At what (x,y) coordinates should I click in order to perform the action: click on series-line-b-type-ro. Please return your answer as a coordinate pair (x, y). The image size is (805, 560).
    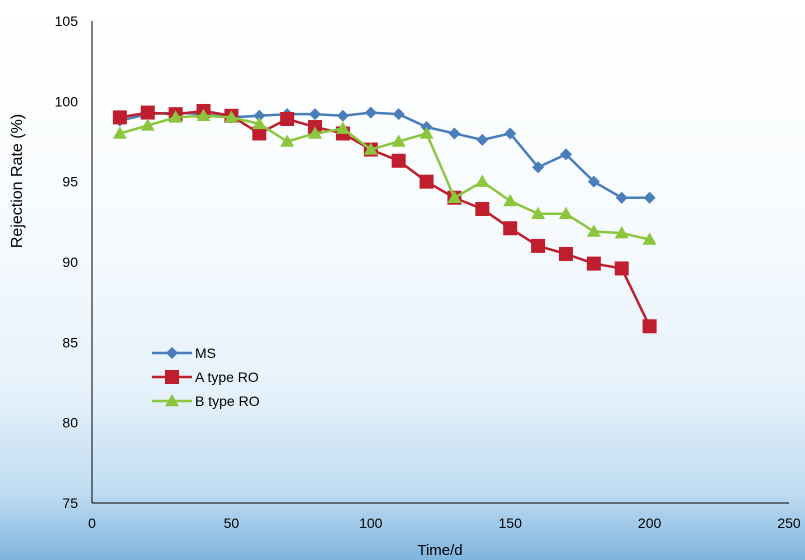
    Looking at the image, I should click on (384, 177).